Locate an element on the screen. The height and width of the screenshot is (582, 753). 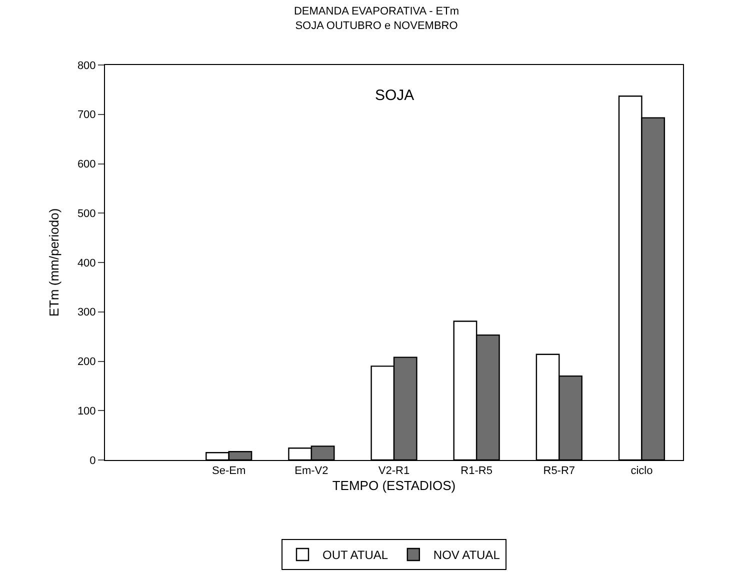
y-axis-title: ETm (mm/periodo) is located at coordinates (54, 262).